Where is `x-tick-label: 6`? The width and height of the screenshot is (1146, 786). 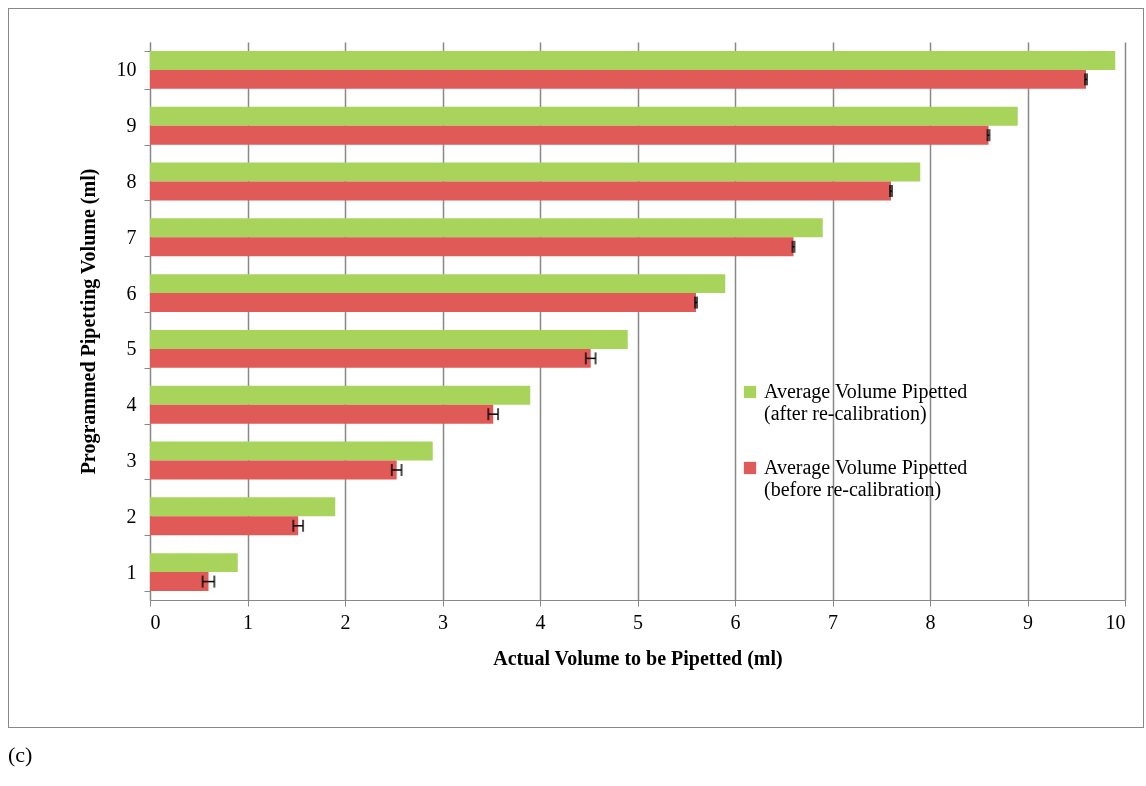 x-tick-label: 6 is located at coordinates (735, 621).